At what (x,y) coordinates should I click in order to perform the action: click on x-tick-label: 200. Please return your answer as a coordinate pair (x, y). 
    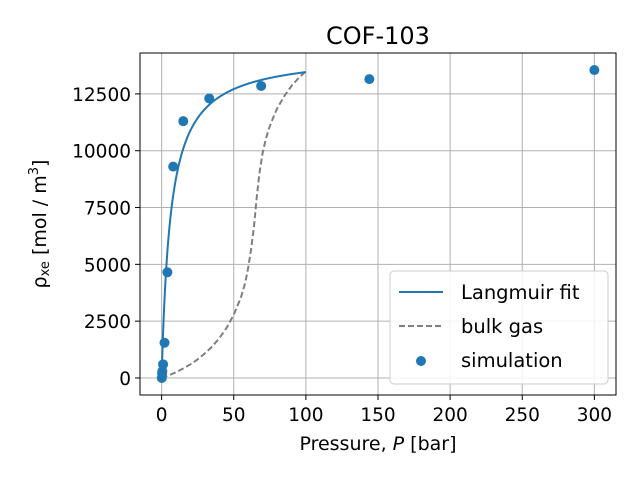
    Looking at the image, I should click on (449, 415).